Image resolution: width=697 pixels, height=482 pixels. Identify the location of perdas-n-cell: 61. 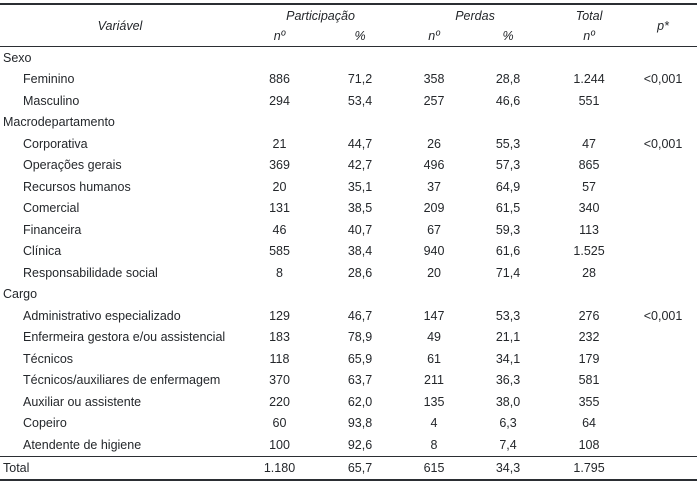
(434, 358).